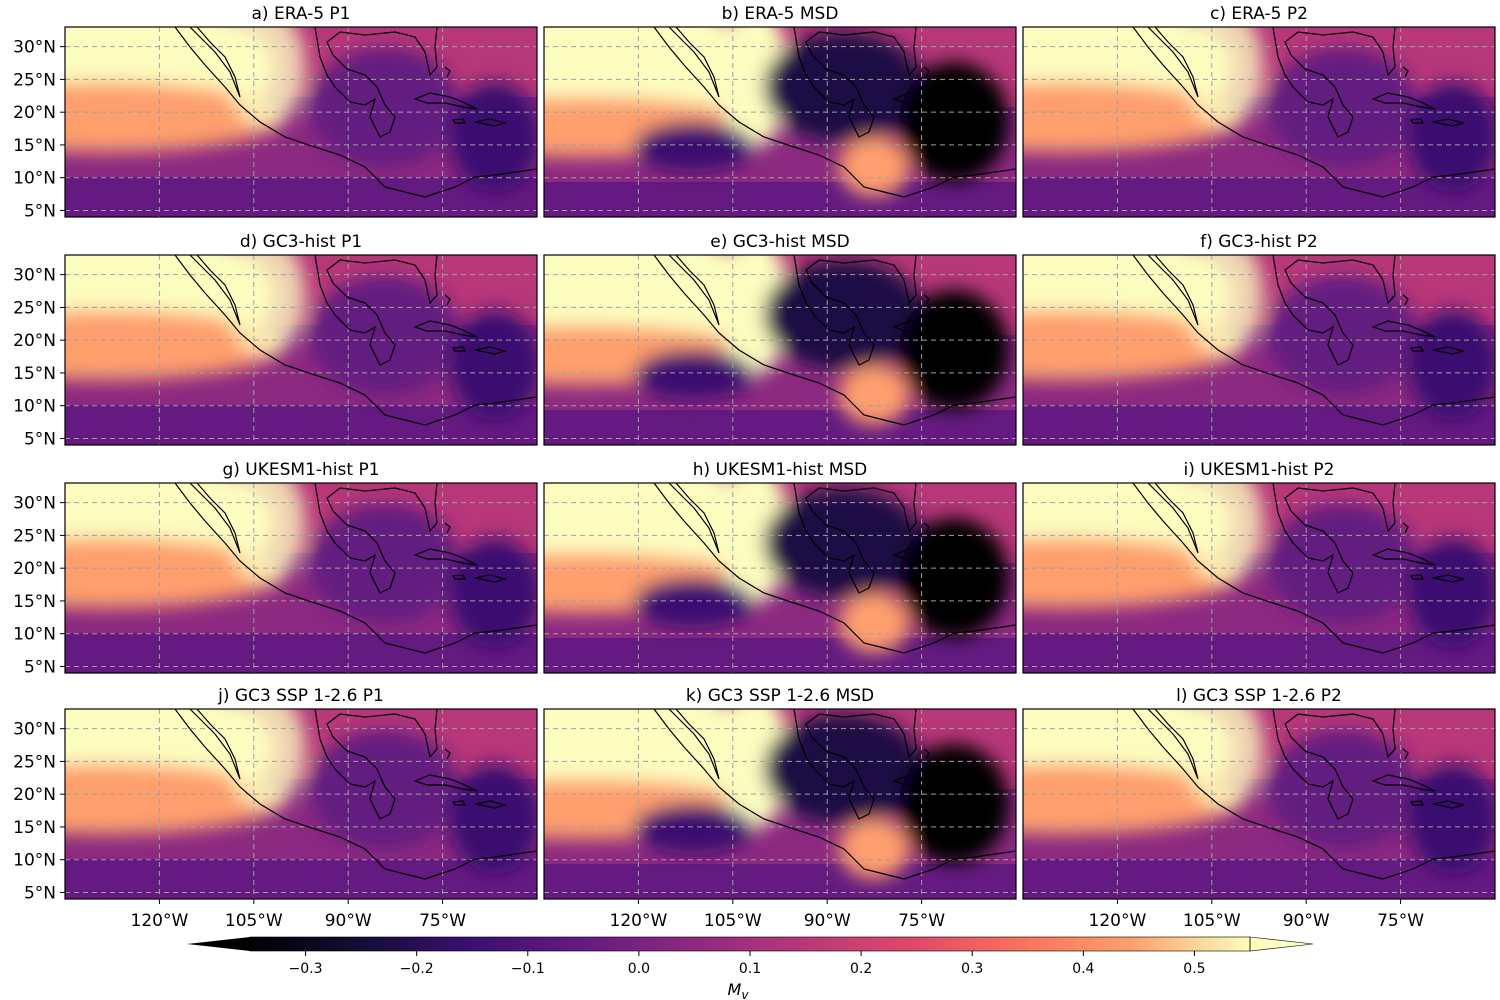 The width and height of the screenshot is (1500, 1000). Describe the element at coordinates (1259, 14) in the screenshot. I see `panel-title: c) ERA-5 P2` at that location.